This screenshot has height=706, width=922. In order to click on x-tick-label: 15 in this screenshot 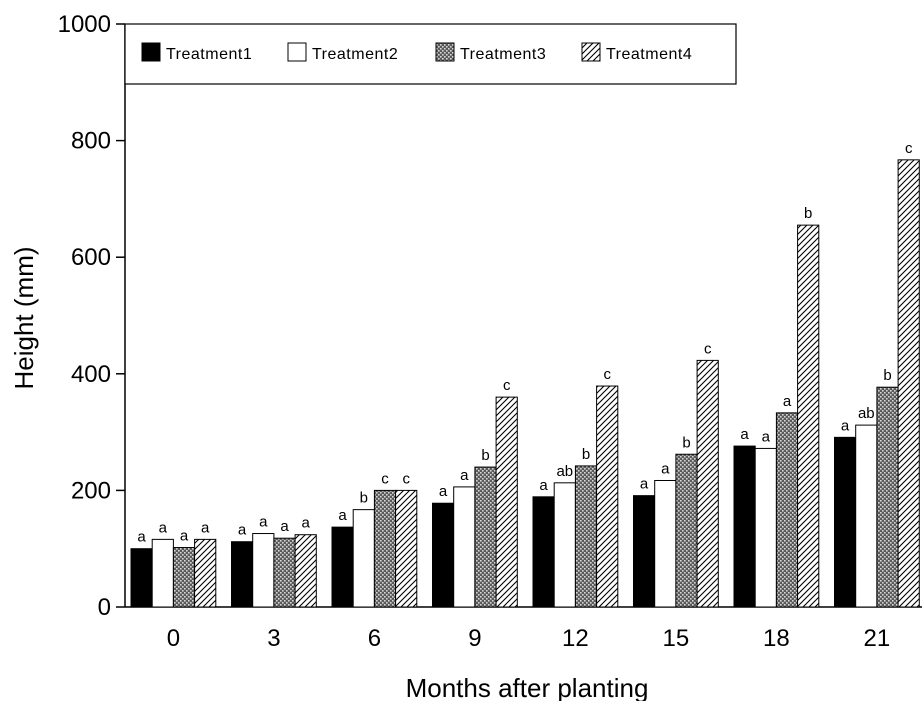, I will do `click(676, 638)`.